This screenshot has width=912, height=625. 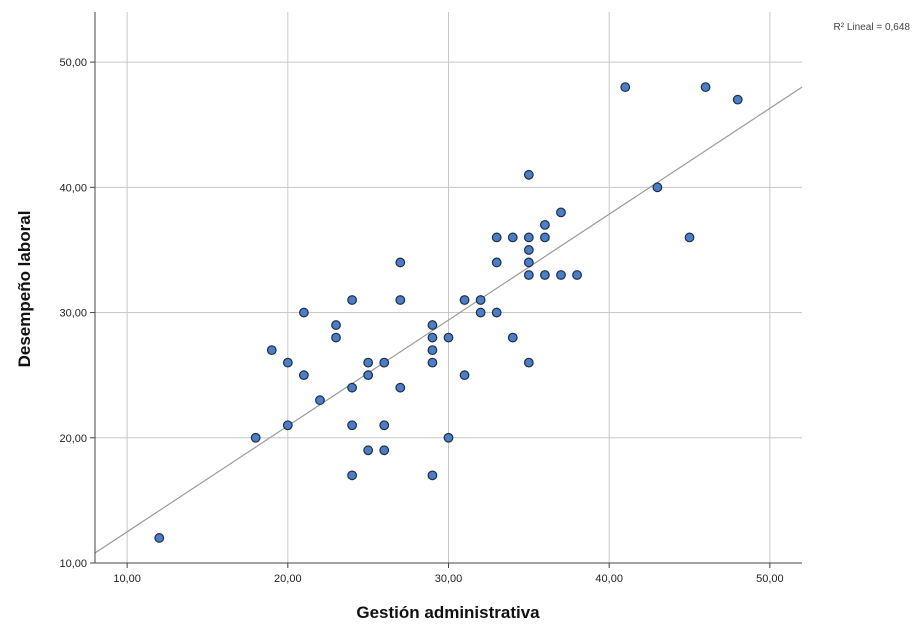 What do you see at coordinates (609, 579) in the screenshot?
I see `x-tick-label-3: 40,00` at bounding box center [609, 579].